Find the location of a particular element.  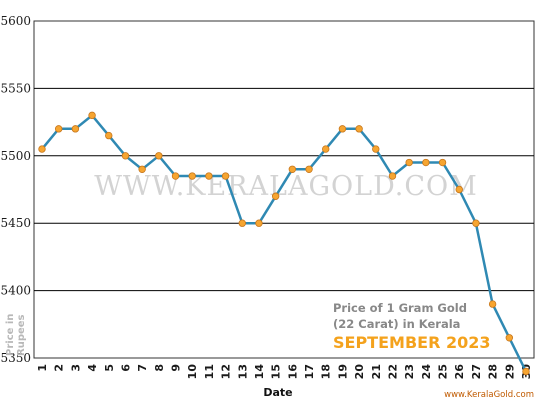

x-tick-label: 18 is located at coordinates (326, 371).